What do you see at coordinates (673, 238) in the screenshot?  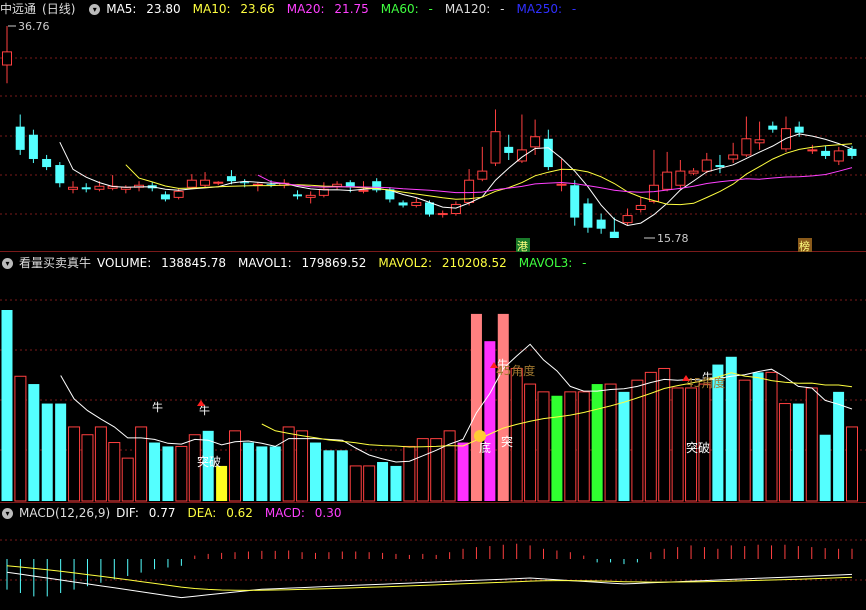 I see `low-price-label: 15.78` at bounding box center [673, 238].